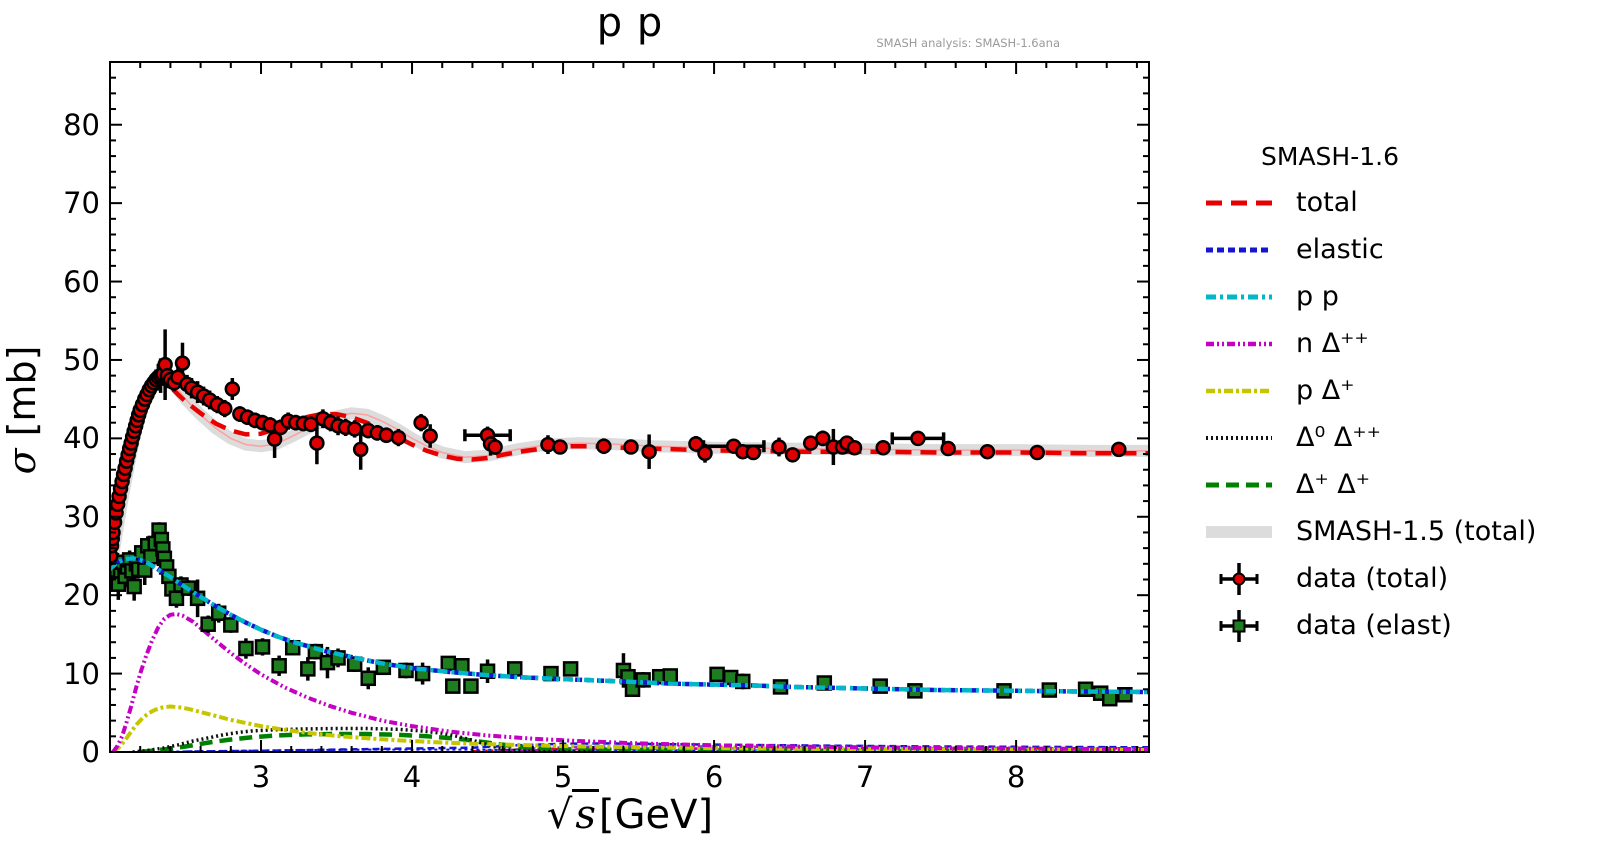 The height and width of the screenshot is (856, 1600). What do you see at coordinates (656, 815) in the screenshot?
I see `x-axis-unit: [GeV]` at bounding box center [656, 815].